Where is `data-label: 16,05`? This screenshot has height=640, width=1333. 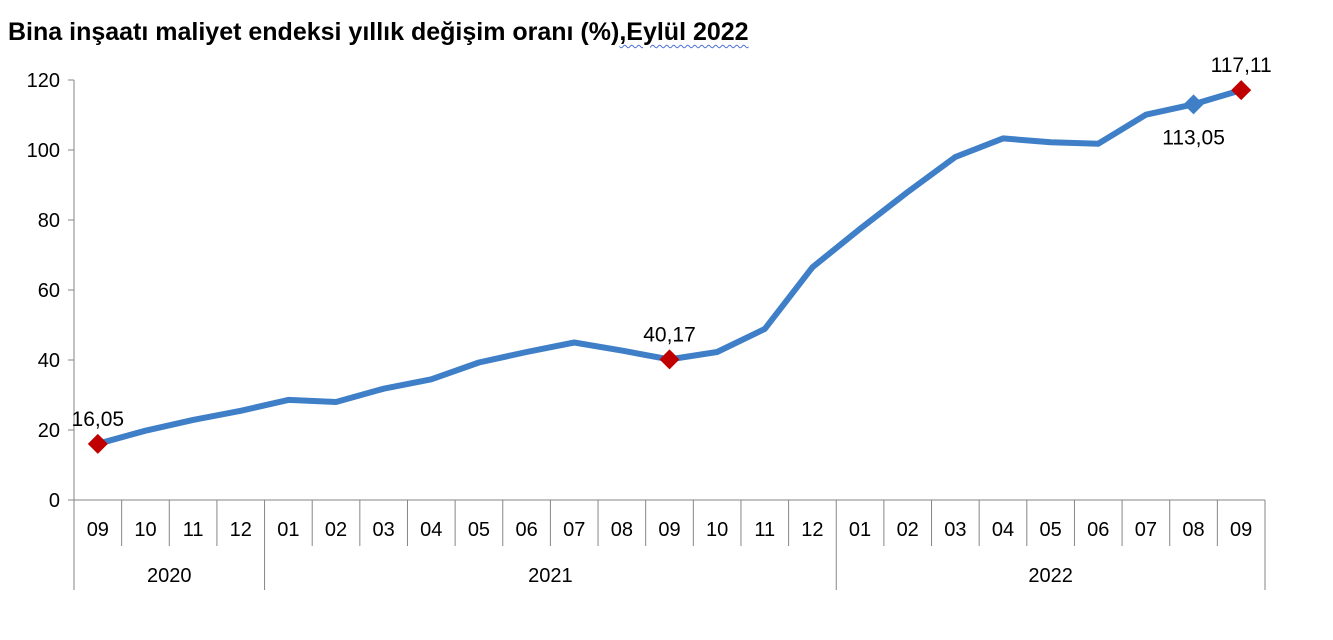 data-label: 16,05 is located at coordinates (98, 419).